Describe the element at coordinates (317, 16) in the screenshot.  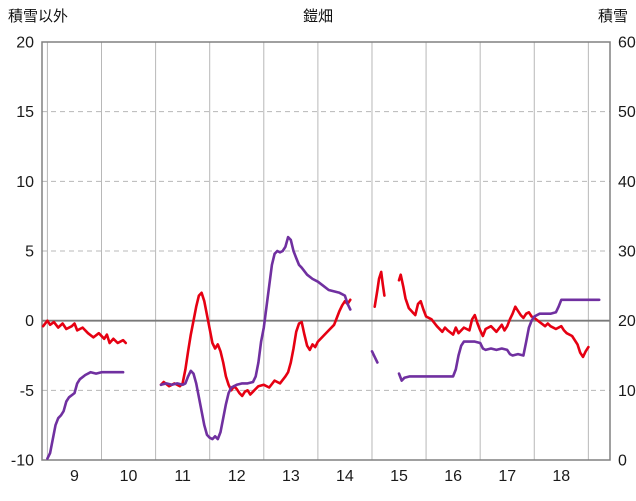
I see `chart-title: 鎧畑` at that location.